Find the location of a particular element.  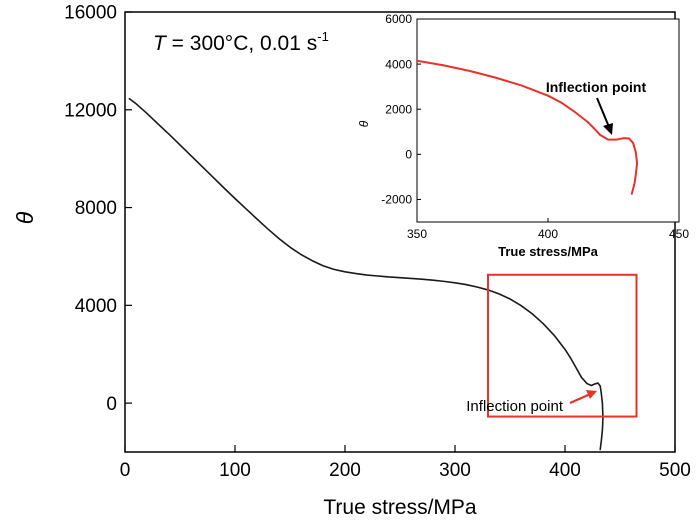

inset-y-tick-label: 0 is located at coordinates (408, 155).